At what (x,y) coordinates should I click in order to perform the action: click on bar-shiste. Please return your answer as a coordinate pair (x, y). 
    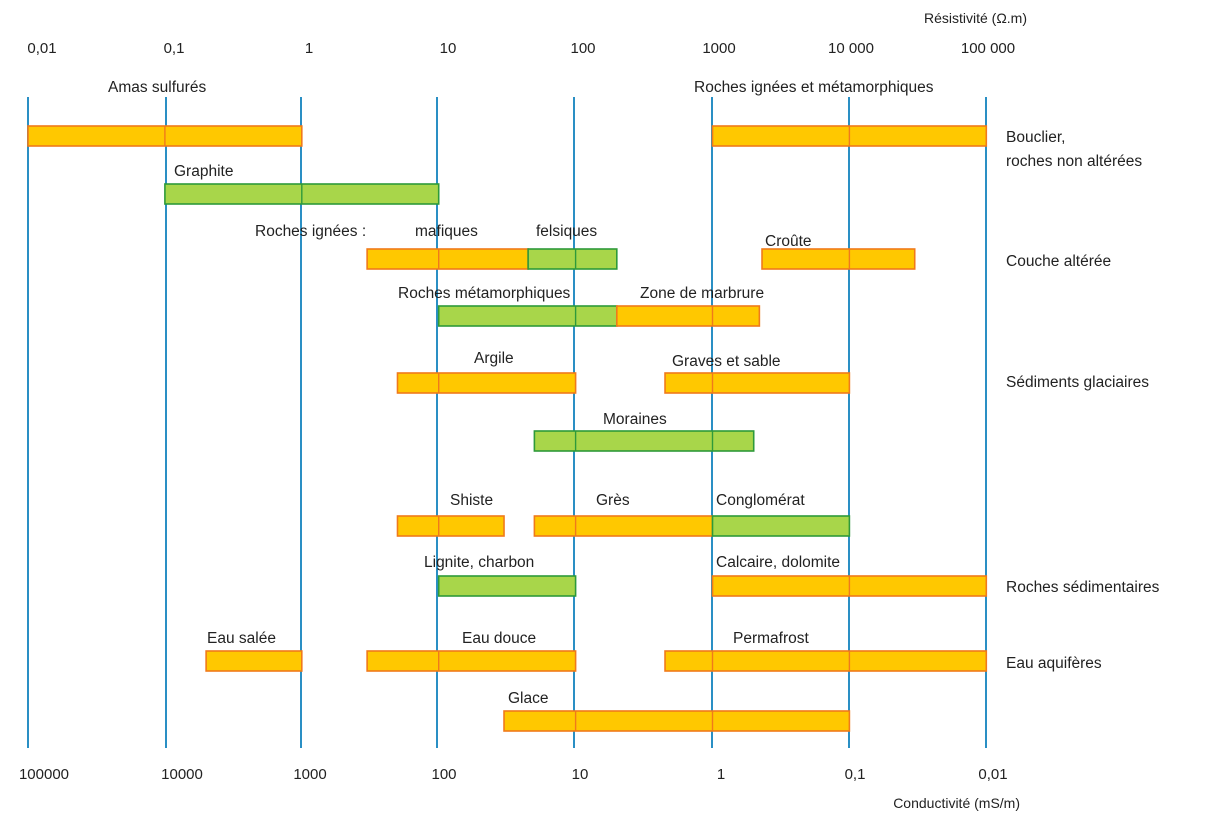
    Looking at the image, I should click on (450, 526).